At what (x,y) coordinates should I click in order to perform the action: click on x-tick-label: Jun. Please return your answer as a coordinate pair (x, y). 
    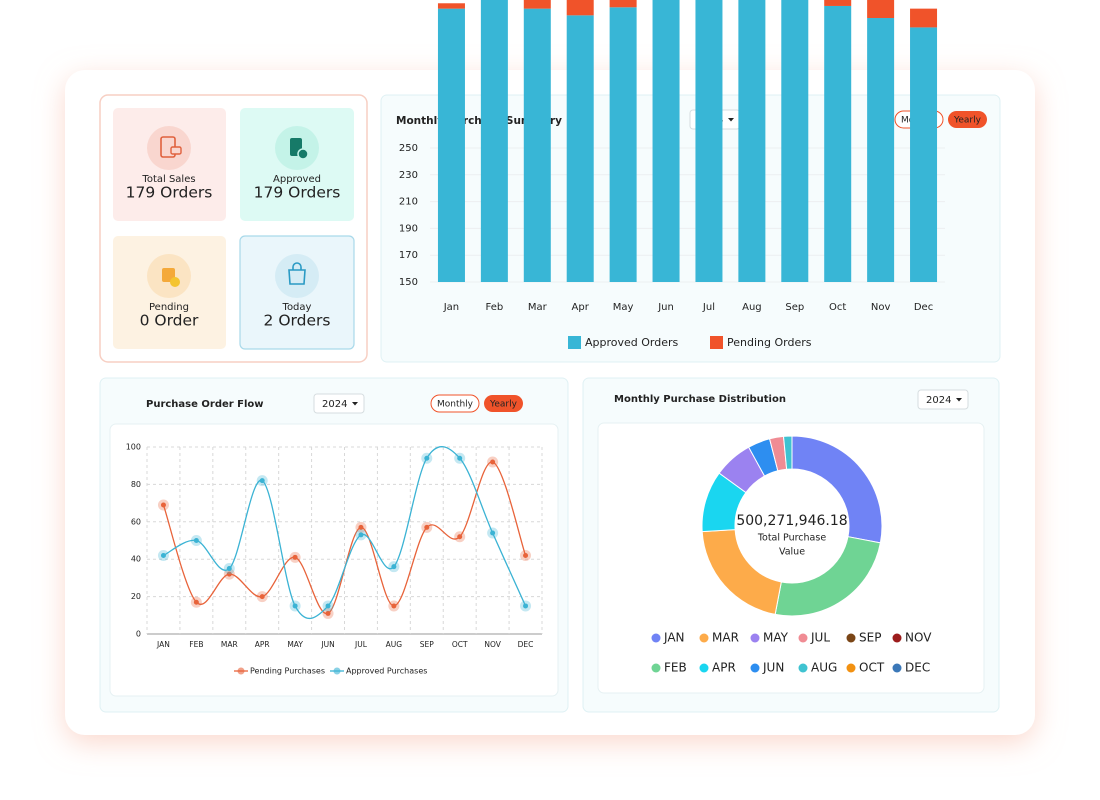
    Looking at the image, I should click on (665, 307).